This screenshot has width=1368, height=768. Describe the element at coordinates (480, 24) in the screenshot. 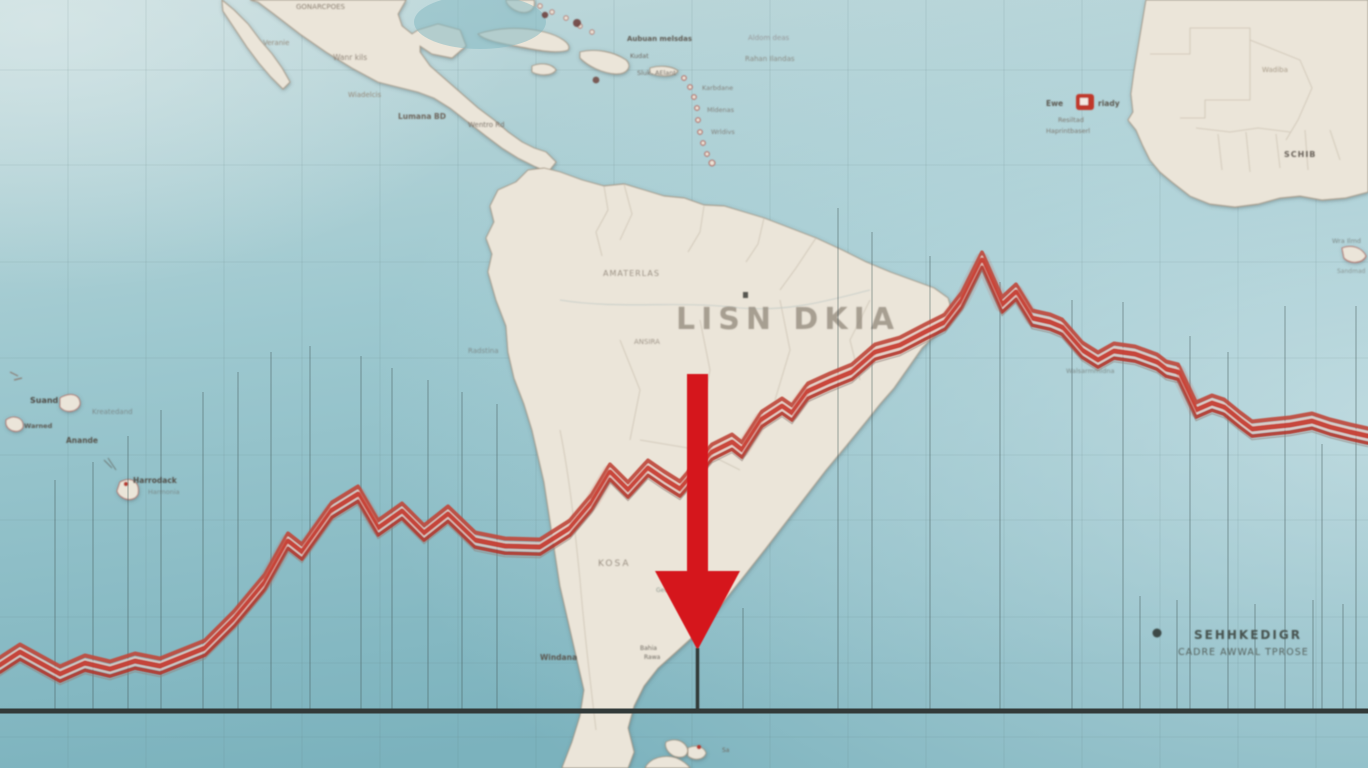

I see `gulf-of-mexico-water` at that location.